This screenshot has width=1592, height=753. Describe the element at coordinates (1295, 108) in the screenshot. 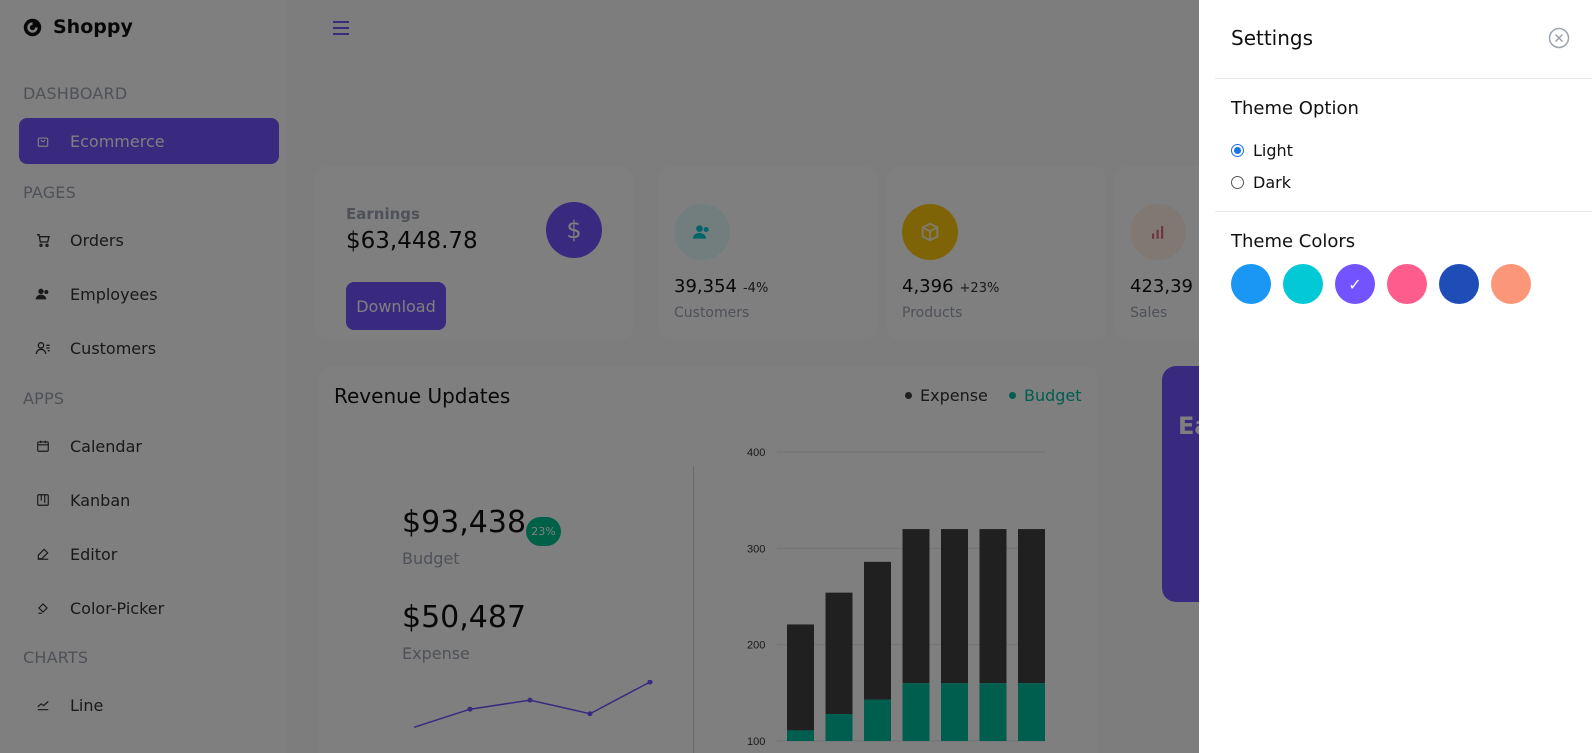

I see `theme-option-title: Theme Option` at that location.